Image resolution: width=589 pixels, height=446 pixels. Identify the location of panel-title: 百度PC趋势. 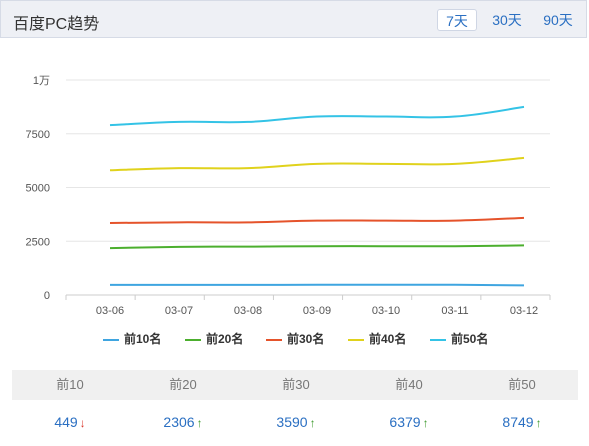
(56, 24).